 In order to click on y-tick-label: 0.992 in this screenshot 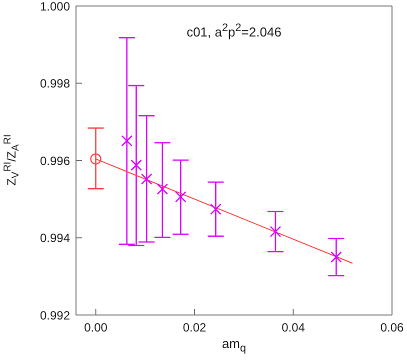, I will do `click(55, 315)`.